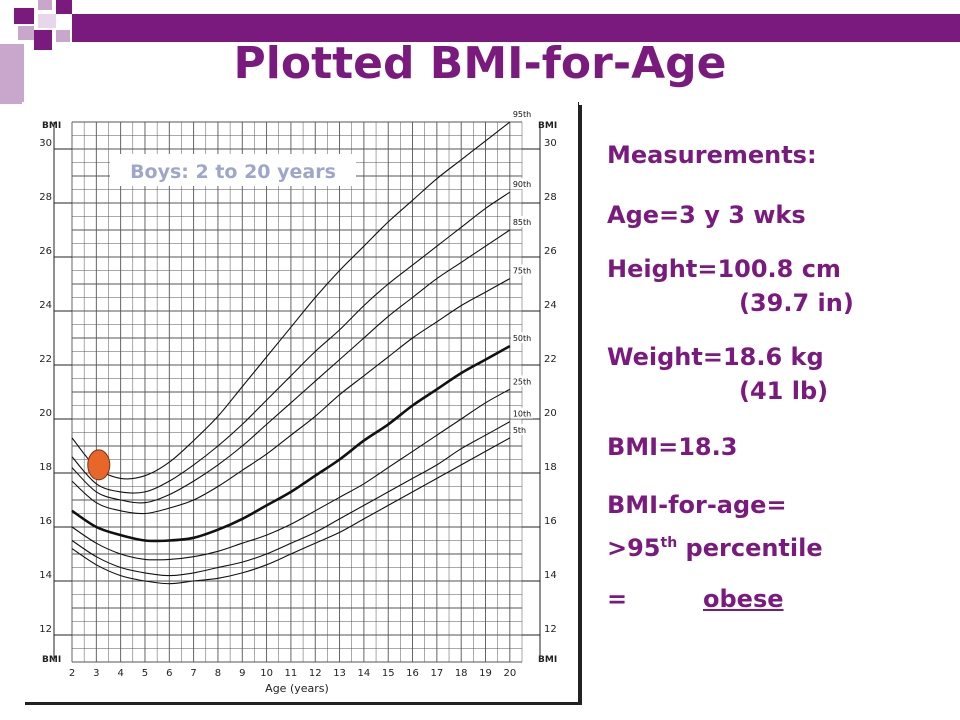  What do you see at coordinates (315, 673) in the screenshot?
I see `x-tick-label: 12` at bounding box center [315, 673].